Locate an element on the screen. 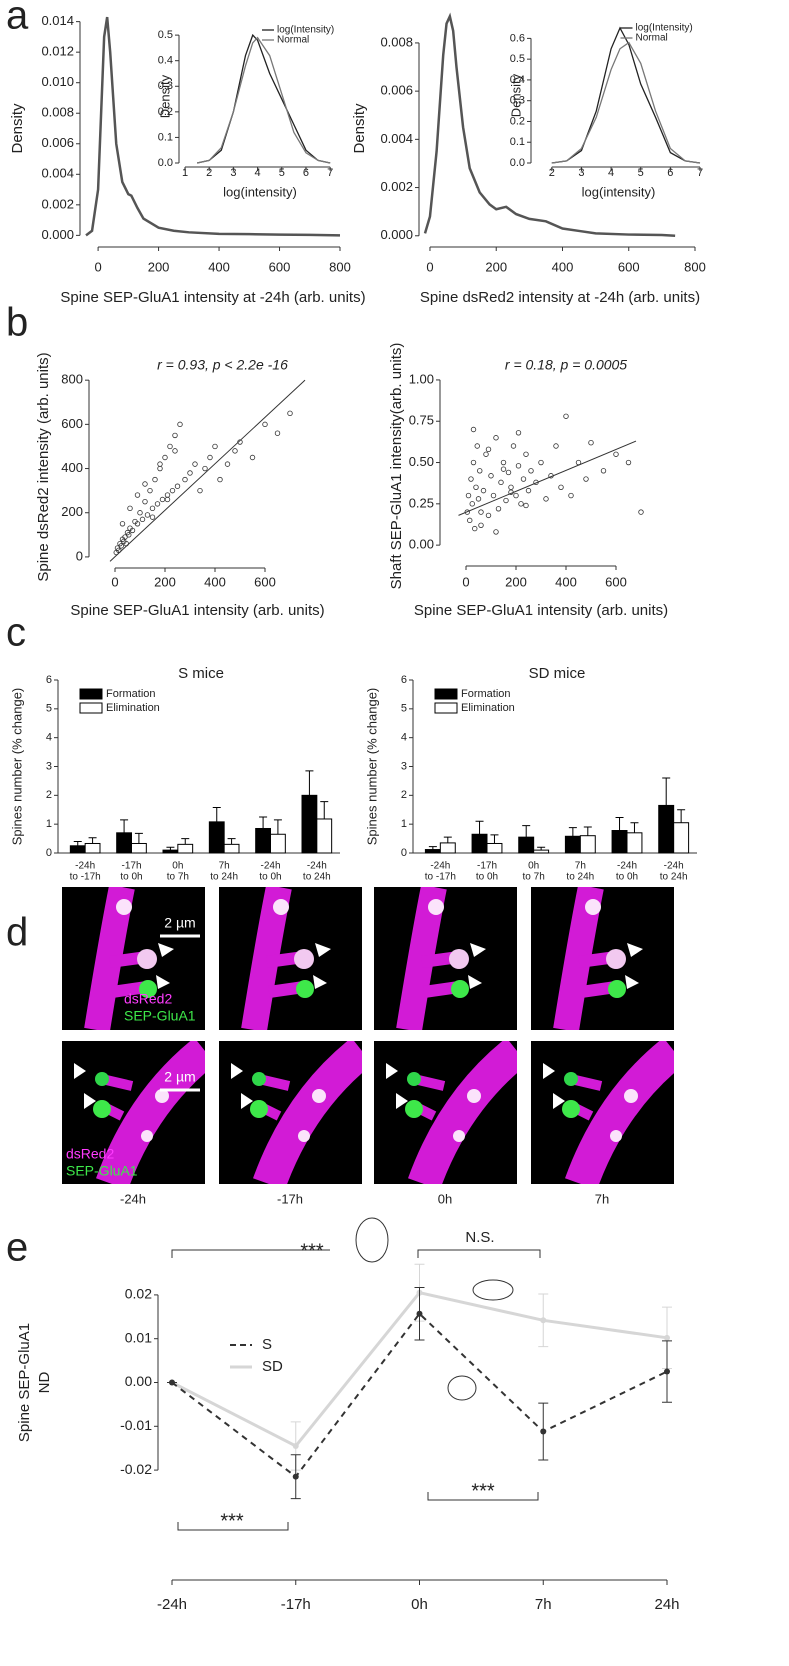 This screenshot has width=789, height=1666. y-axis-title: Shaft SEP-GluA1 intensity(arb. units) is located at coordinates (396, 466).